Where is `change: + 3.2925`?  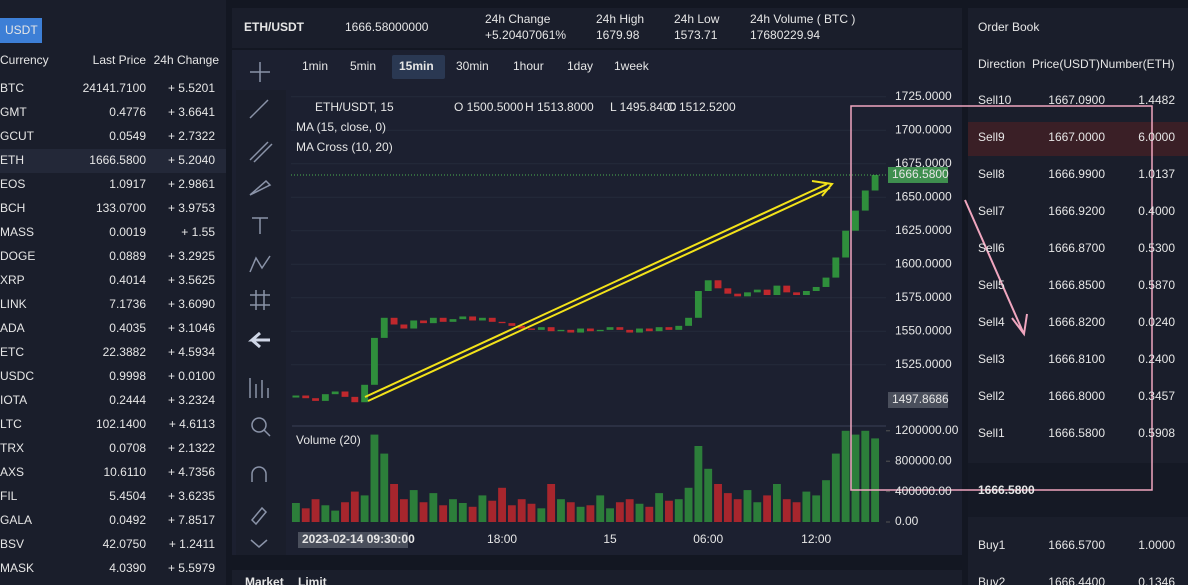
change: + 3.2925 is located at coordinates (191, 256).